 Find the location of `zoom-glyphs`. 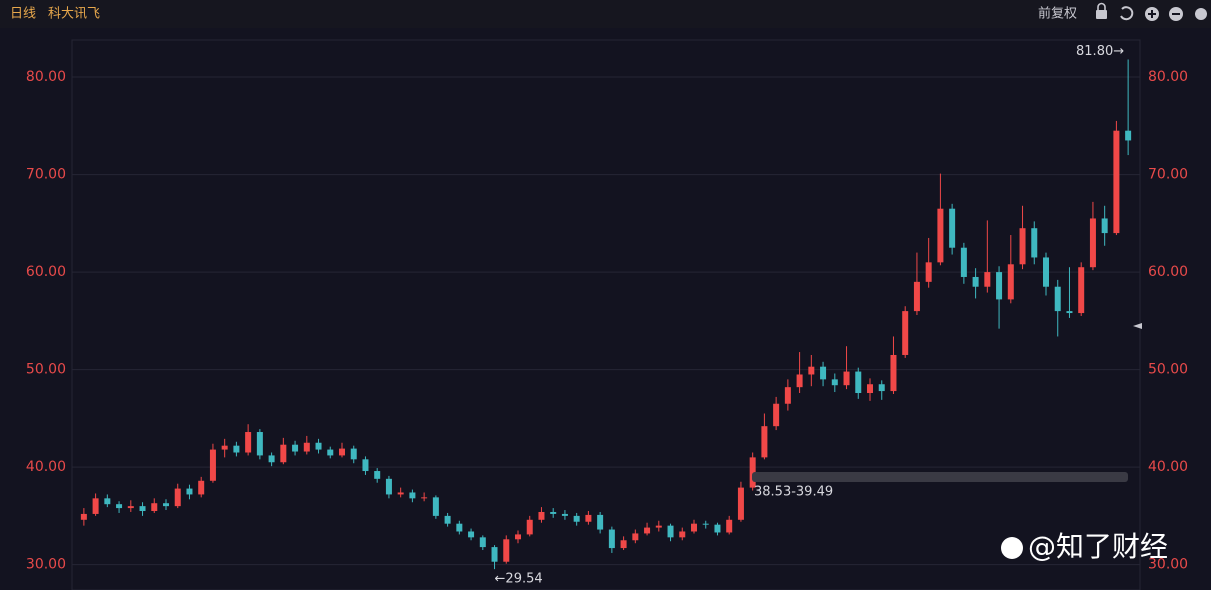

zoom-glyphs is located at coordinates (1164, 14).